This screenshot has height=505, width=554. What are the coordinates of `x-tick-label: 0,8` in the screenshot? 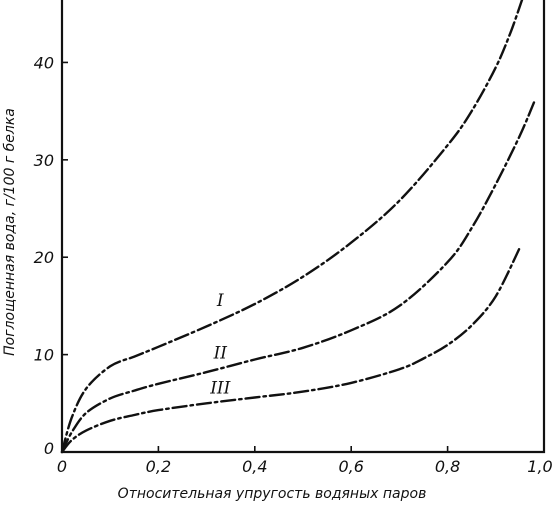 It's located at (447, 466).